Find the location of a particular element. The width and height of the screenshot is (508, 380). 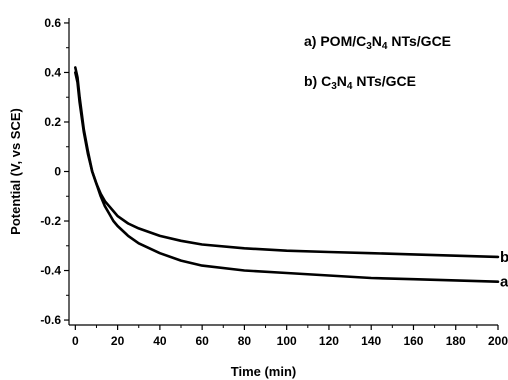

y-tick-label: -0.2 is located at coordinates (50, 221).